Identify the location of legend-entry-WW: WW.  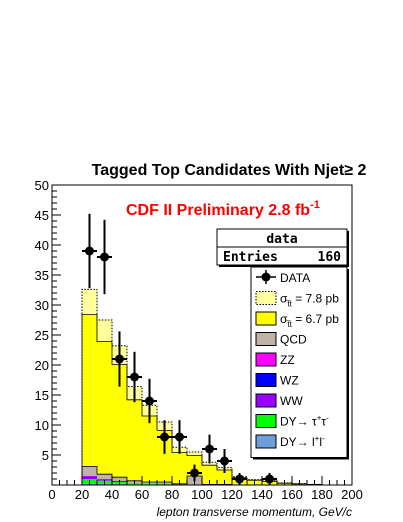
(279, 400).